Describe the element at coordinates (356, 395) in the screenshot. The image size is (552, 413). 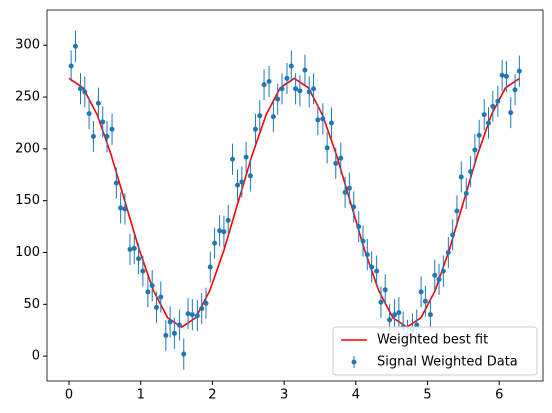
I see `x-tick-label: 4` at that location.